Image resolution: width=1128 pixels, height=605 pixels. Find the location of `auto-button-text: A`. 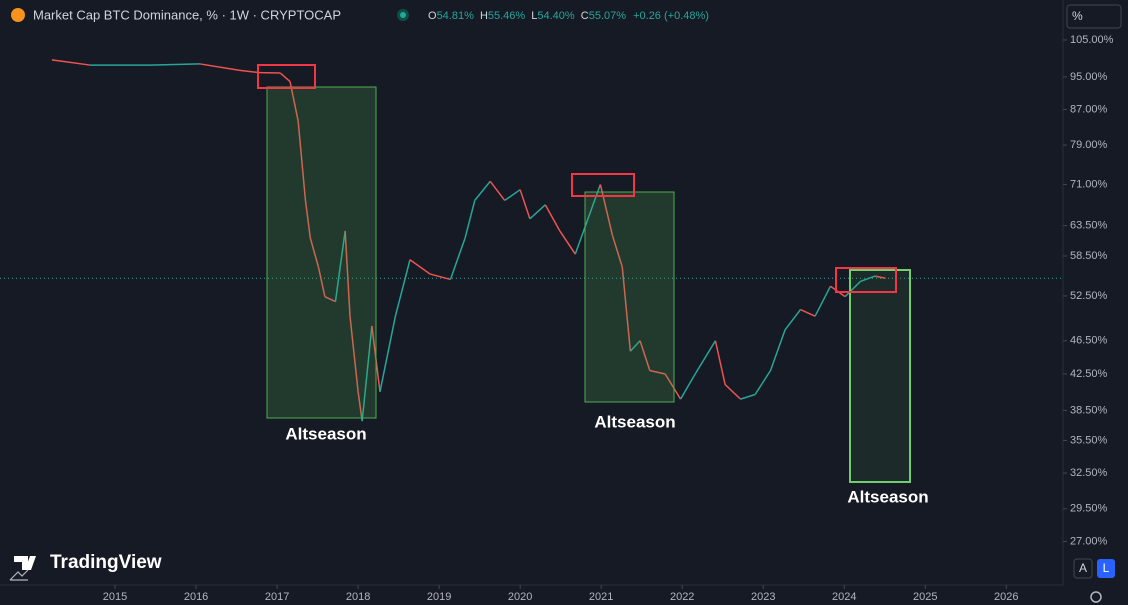

auto-button-text: A is located at coordinates (1083, 568).